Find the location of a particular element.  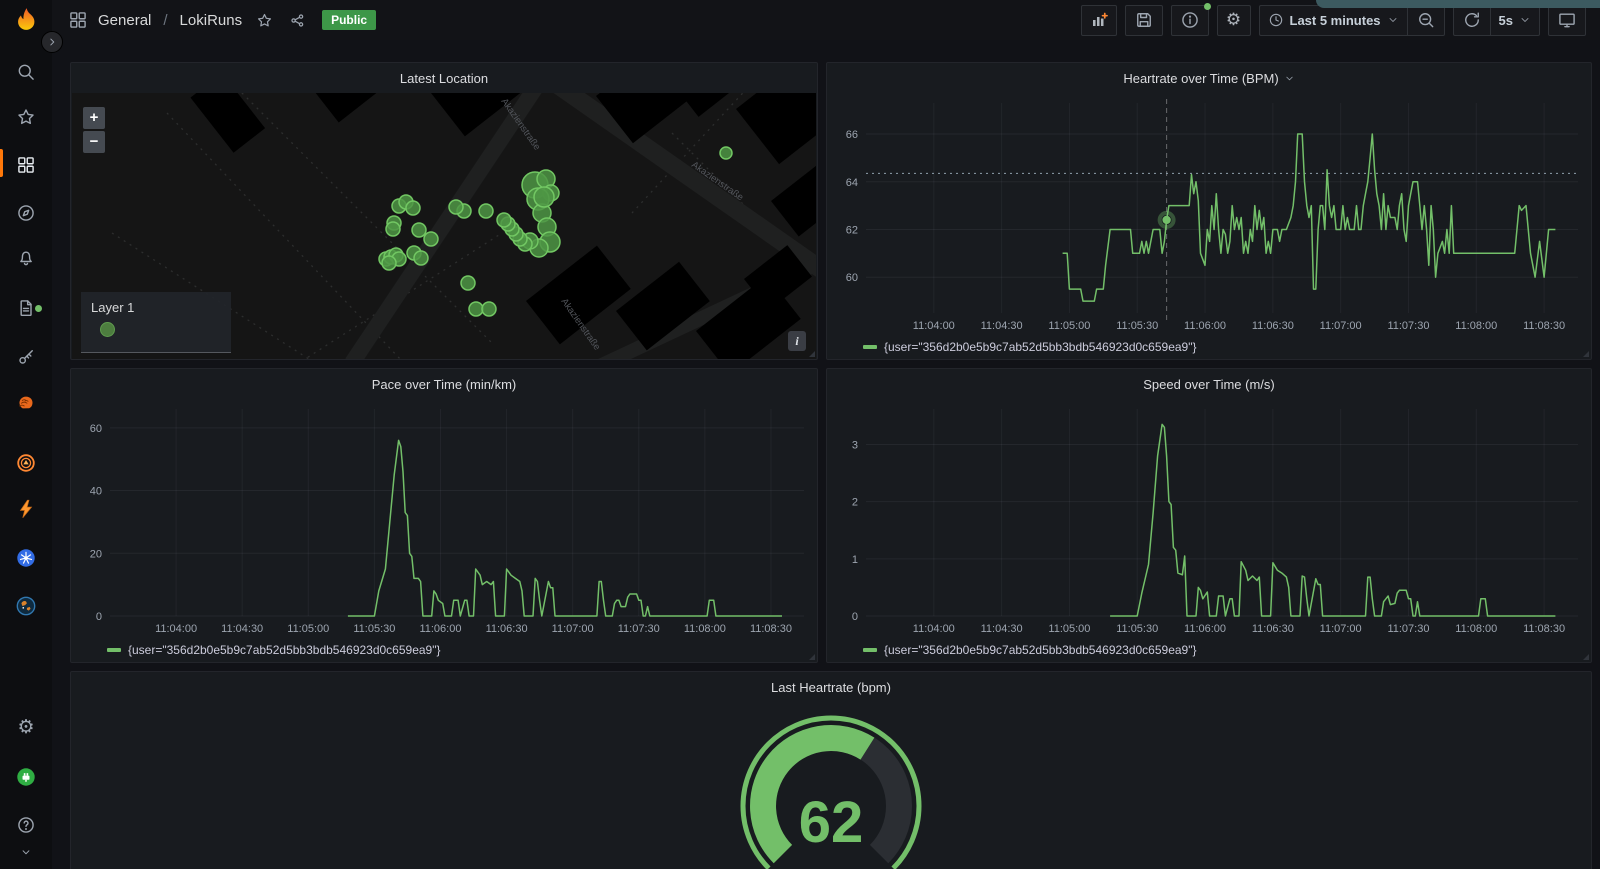

sidebar-item-dashboards is located at coordinates (26, 165).